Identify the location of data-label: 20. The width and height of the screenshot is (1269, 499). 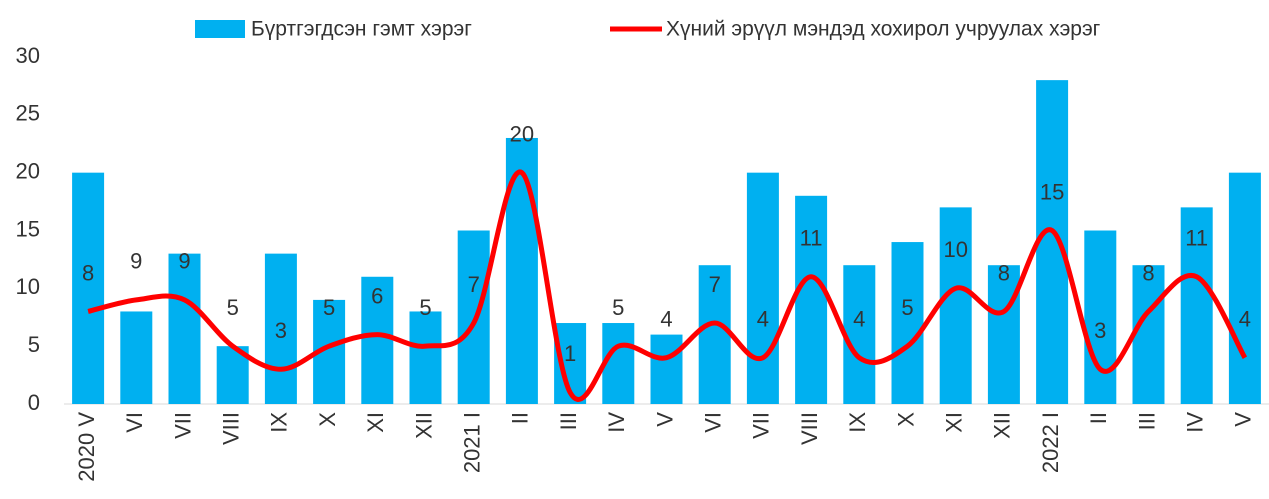
(522, 133).